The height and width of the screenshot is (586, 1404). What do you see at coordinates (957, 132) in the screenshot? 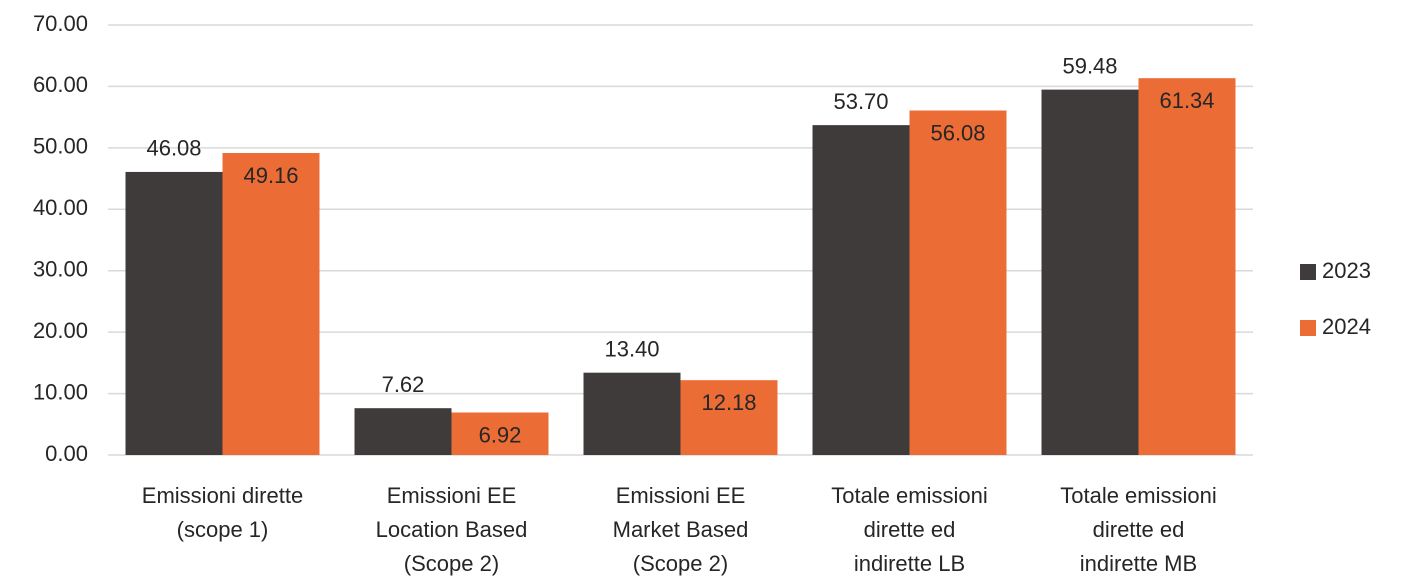
I see `data-label: 56.08` at bounding box center [957, 132].